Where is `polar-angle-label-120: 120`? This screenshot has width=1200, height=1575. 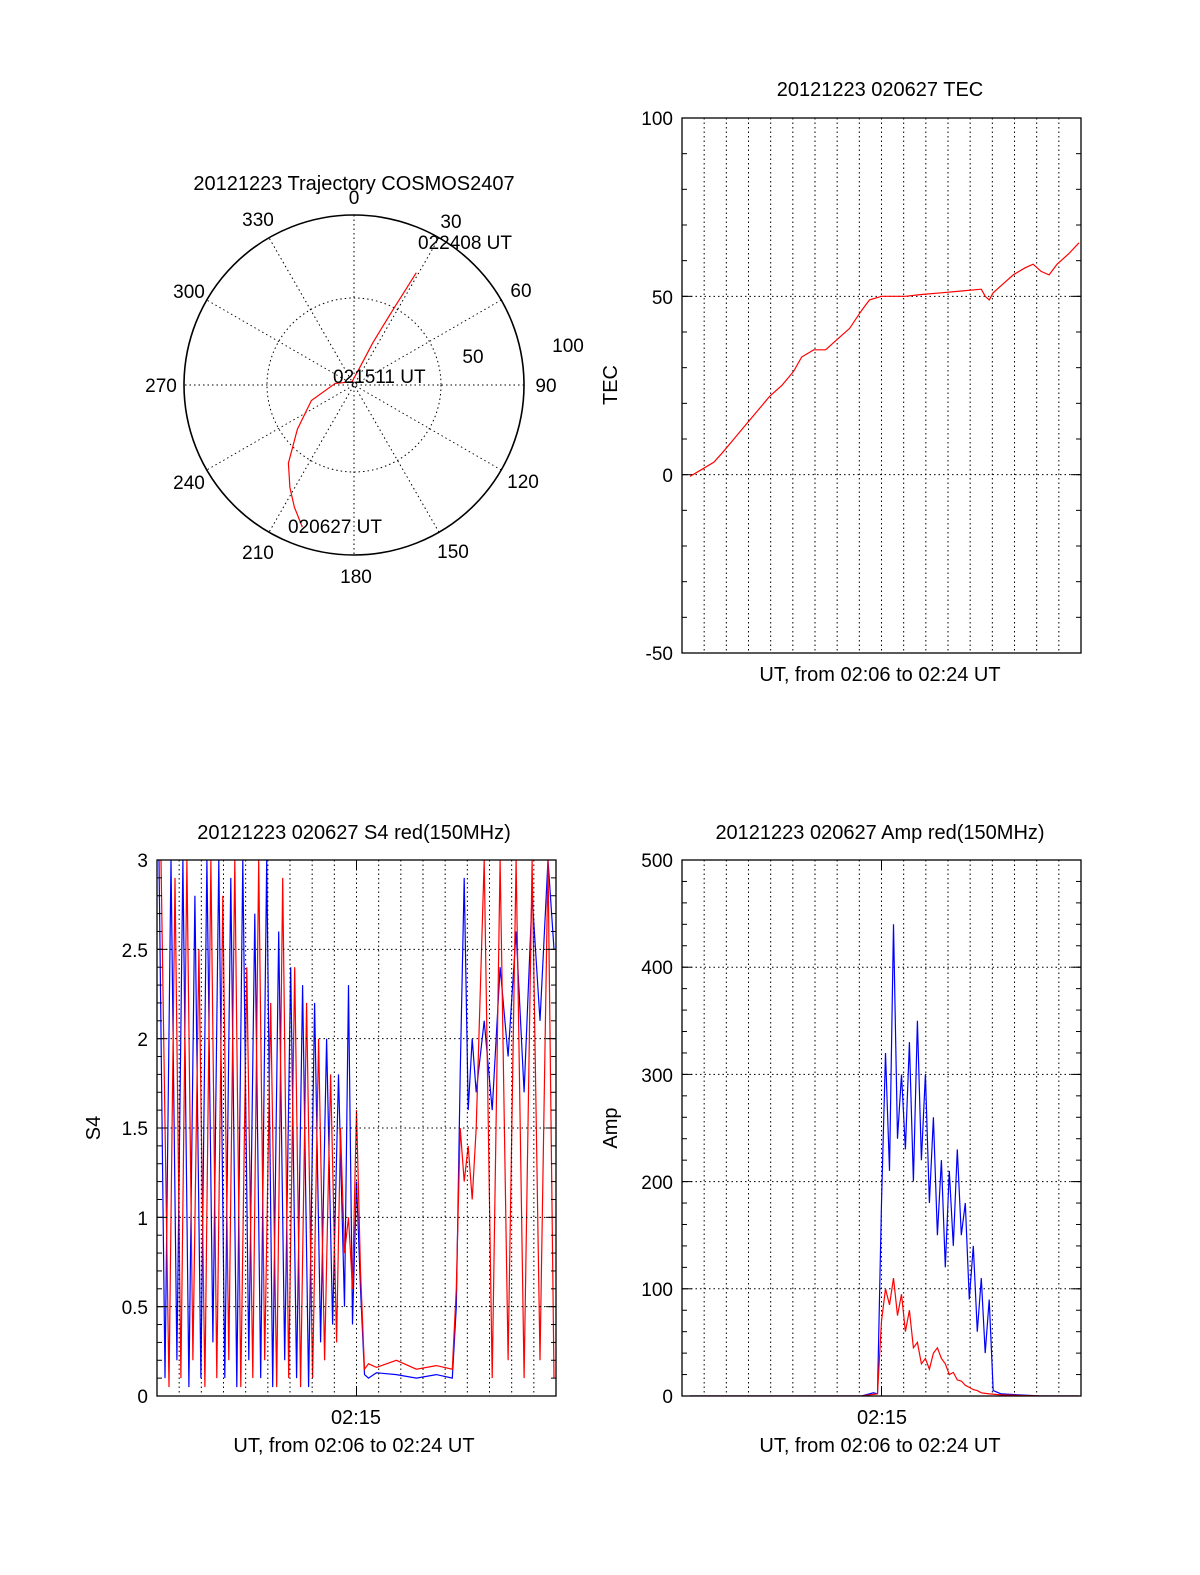 polar-angle-label-120: 120 is located at coordinates (523, 482).